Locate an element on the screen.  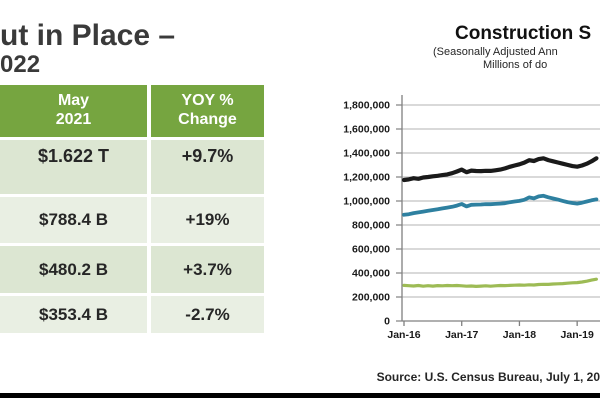
page-title-line1: ut in Place – is located at coordinates (88, 35).